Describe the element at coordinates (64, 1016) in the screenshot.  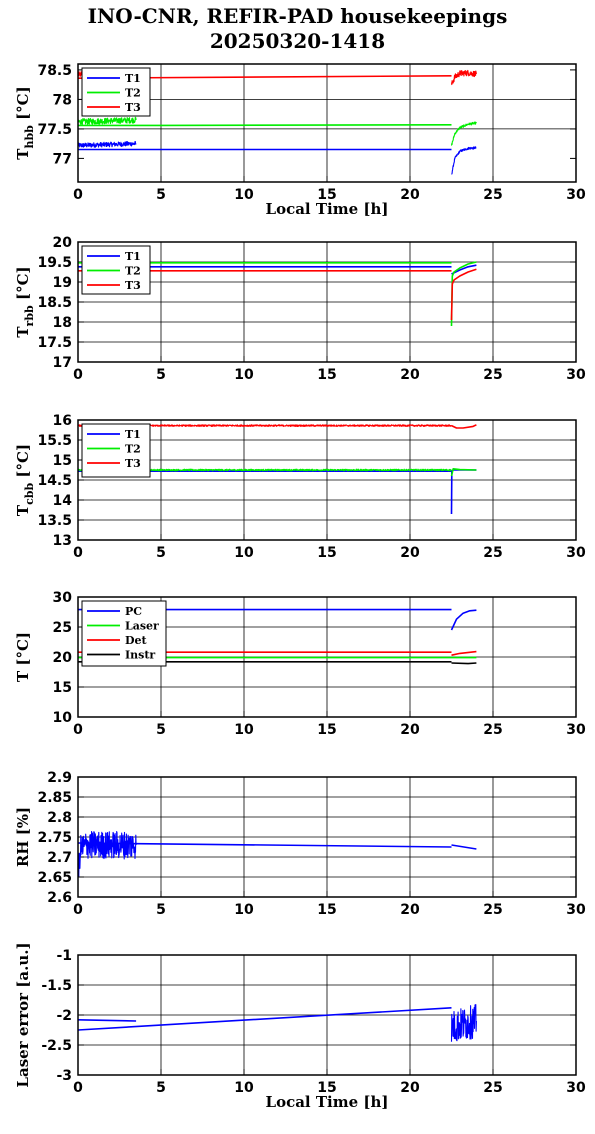
I see `y-tick-label: -2` at that location.